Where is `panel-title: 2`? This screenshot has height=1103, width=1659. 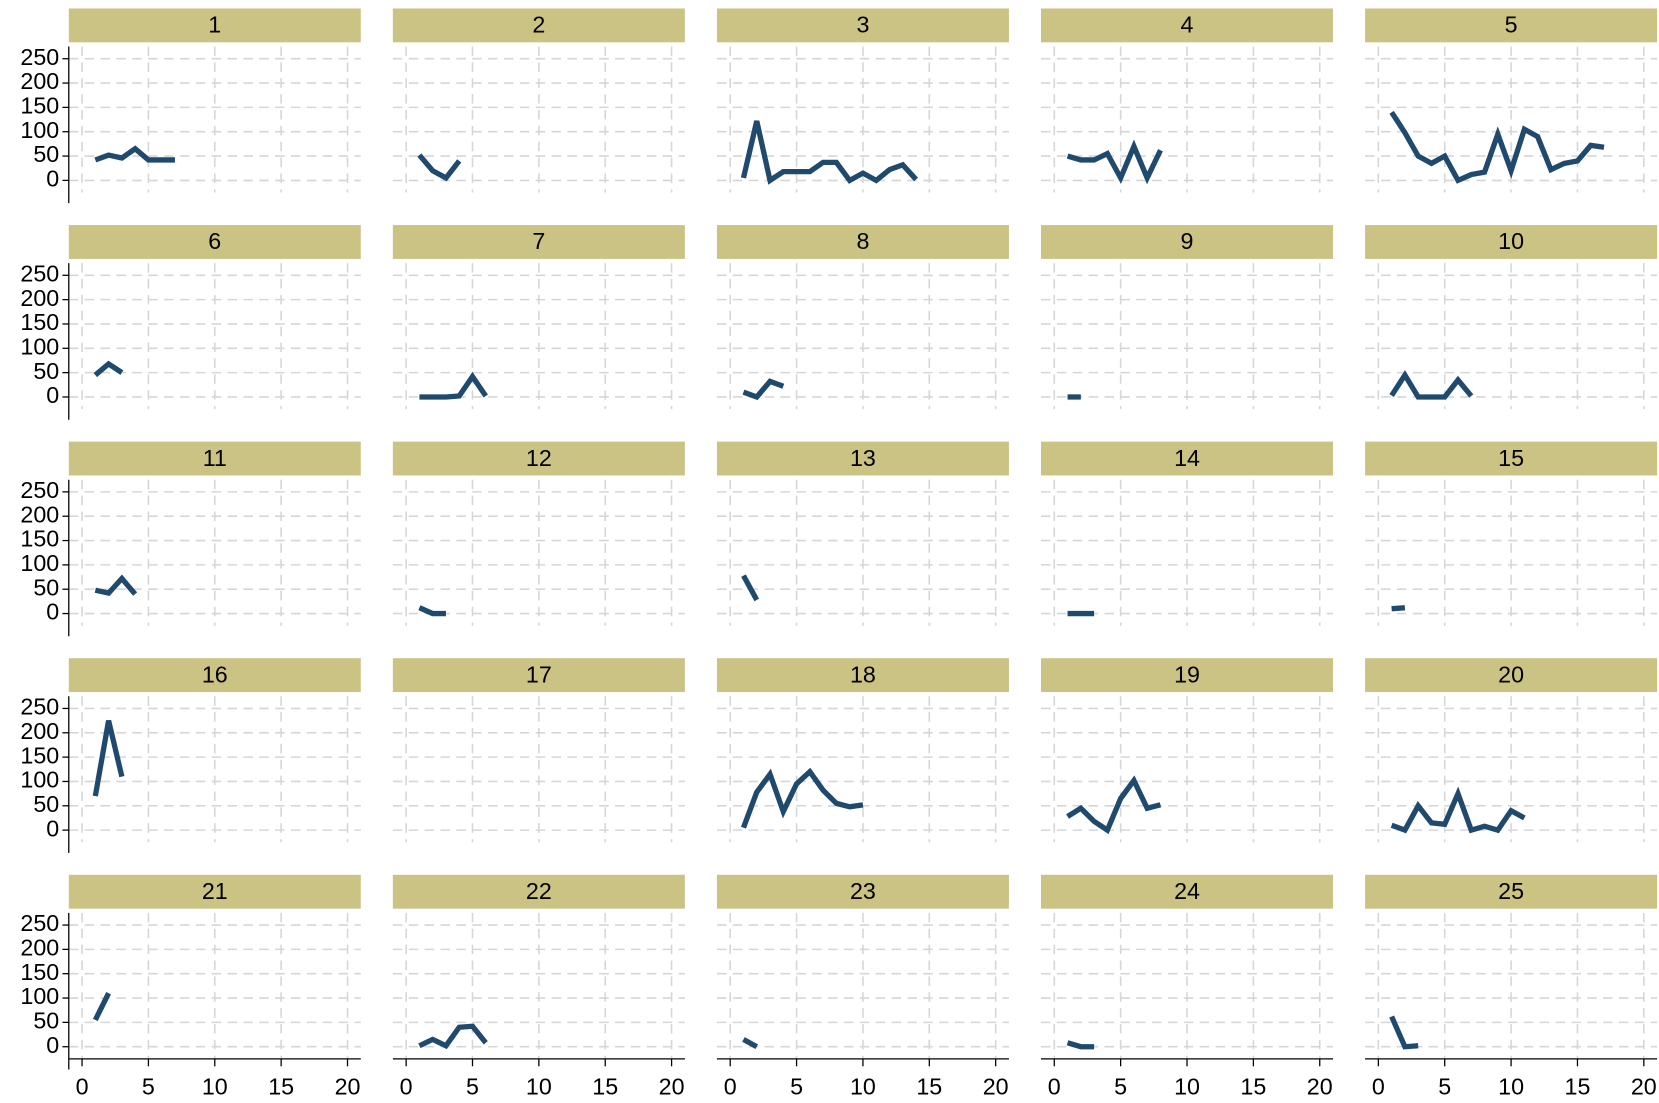
panel-title: 2 is located at coordinates (538, 25).